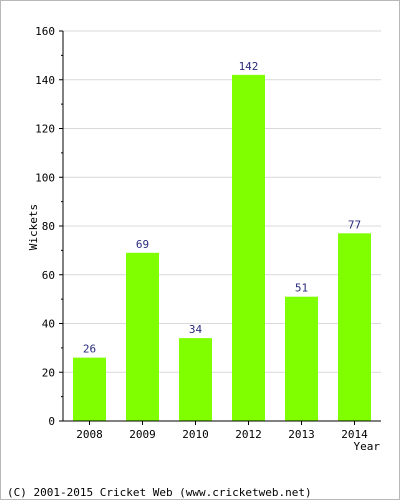 The image size is (400, 500). What do you see at coordinates (89, 434) in the screenshot?
I see `x-tick-label: 2008` at bounding box center [89, 434].